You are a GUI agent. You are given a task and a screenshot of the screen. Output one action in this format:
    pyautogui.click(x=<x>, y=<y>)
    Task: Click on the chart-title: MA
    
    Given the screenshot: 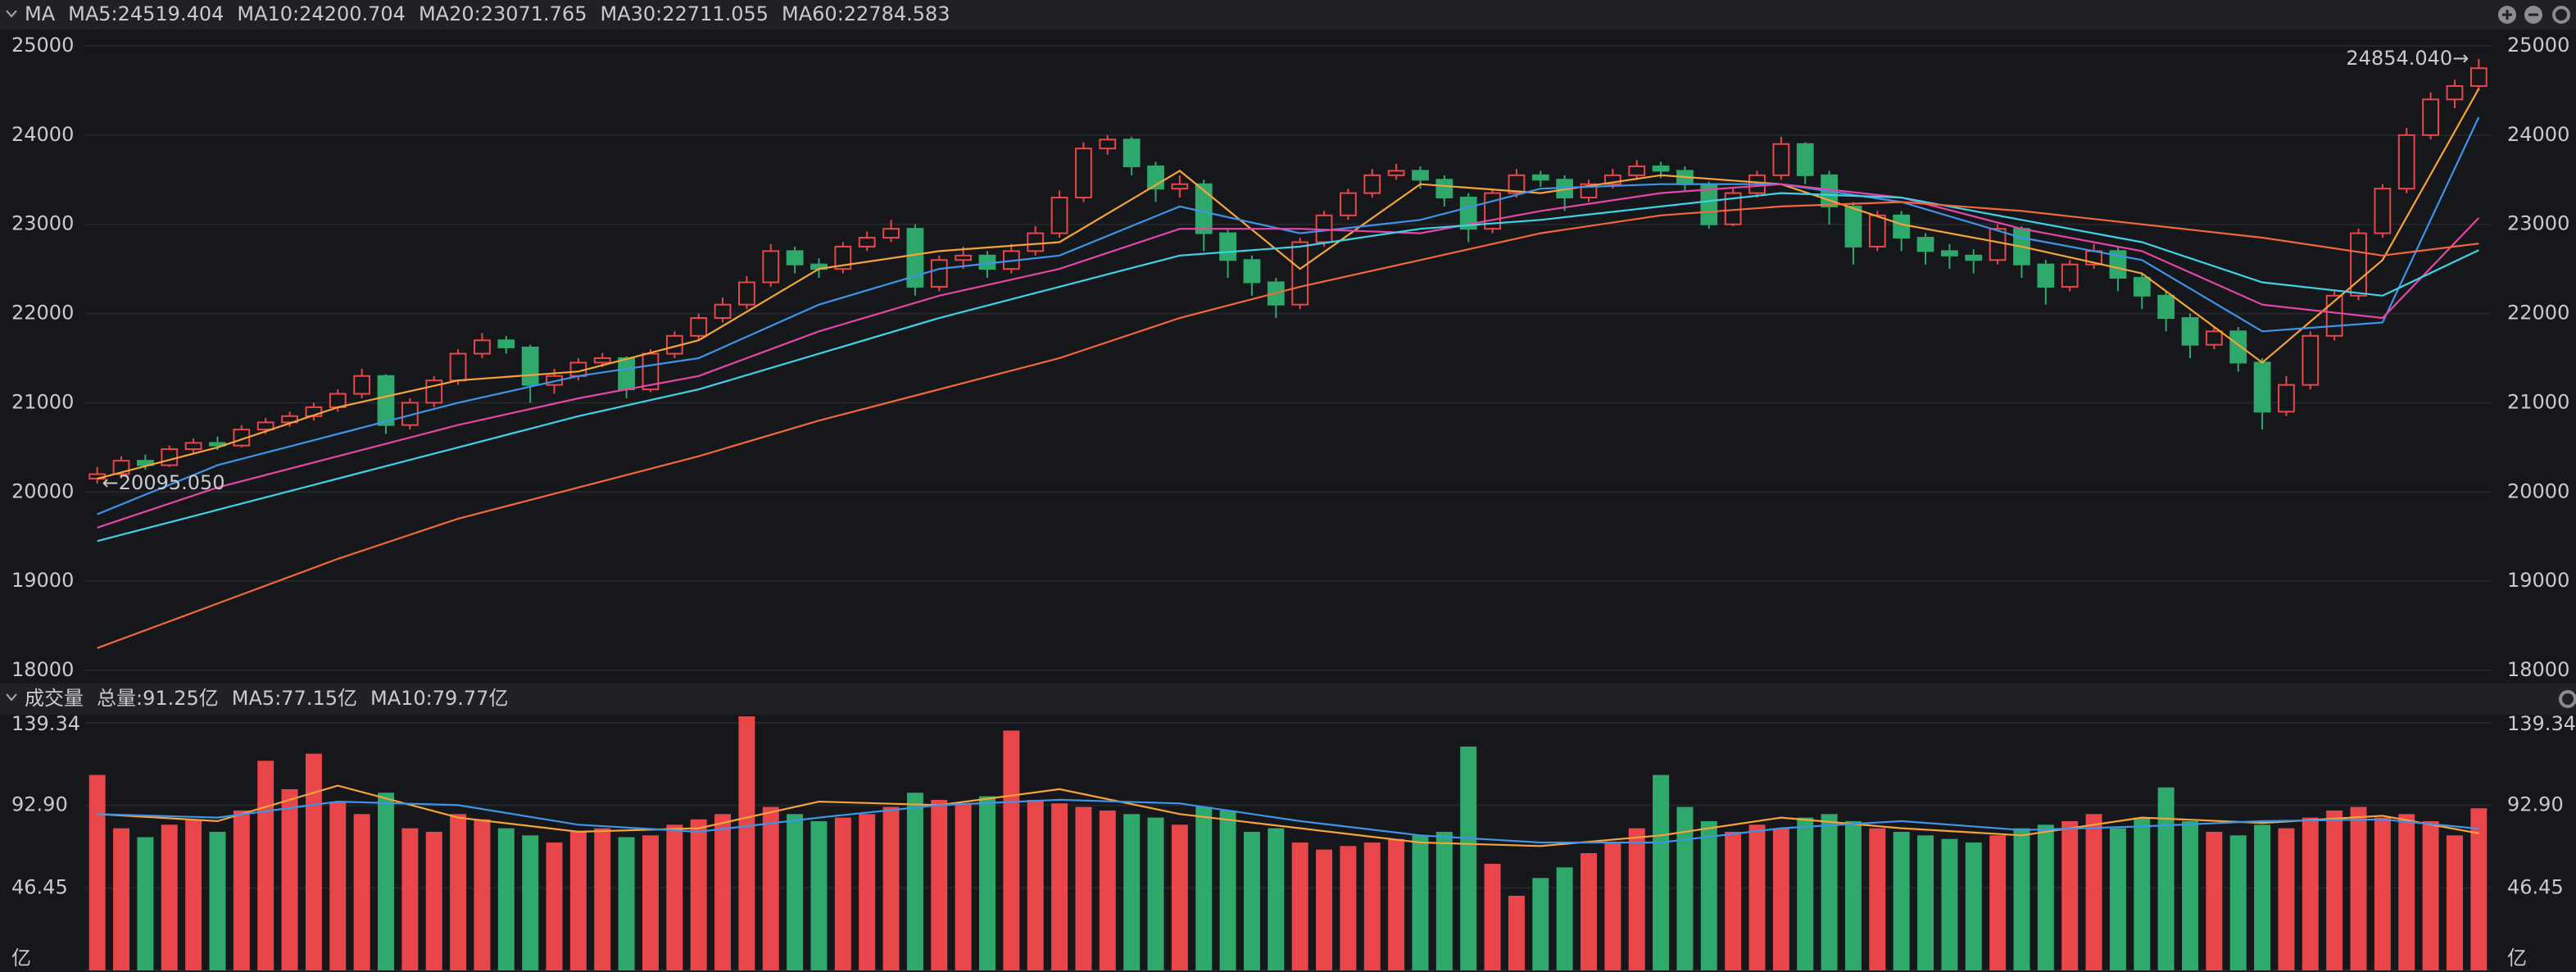 What is the action you would take?
    pyautogui.click(x=40, y=13)
    